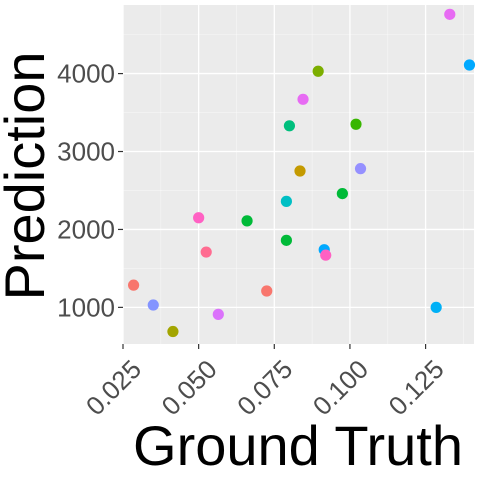 The image size is (480, 480). What do you see at coordinates (415, 387) in the screenshot?
I see `x-tick-label: 0.125` at bounding box center [415, 387].